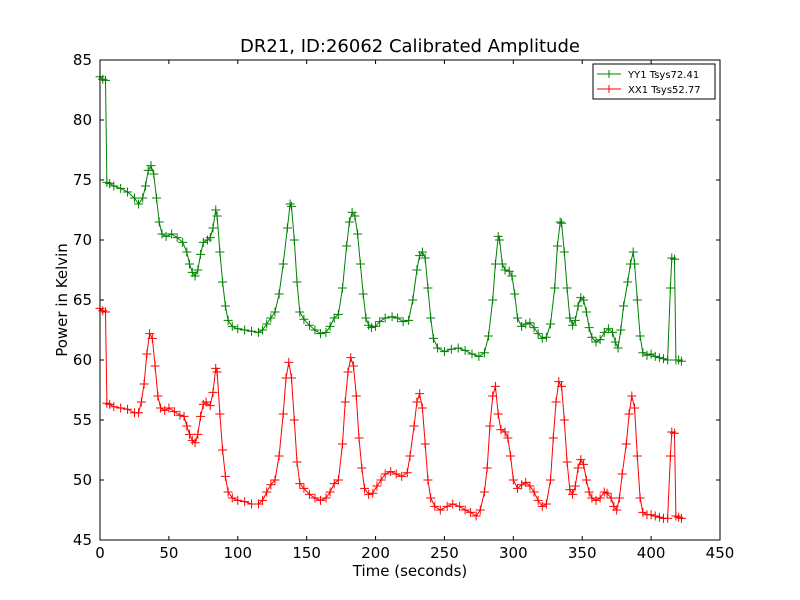  What do you see at coordinates (410, 46) in the screenshot?
I see `chart-title: DR21, ID:26062 Calibrated Amplitude` at bounding box center [410, 46].